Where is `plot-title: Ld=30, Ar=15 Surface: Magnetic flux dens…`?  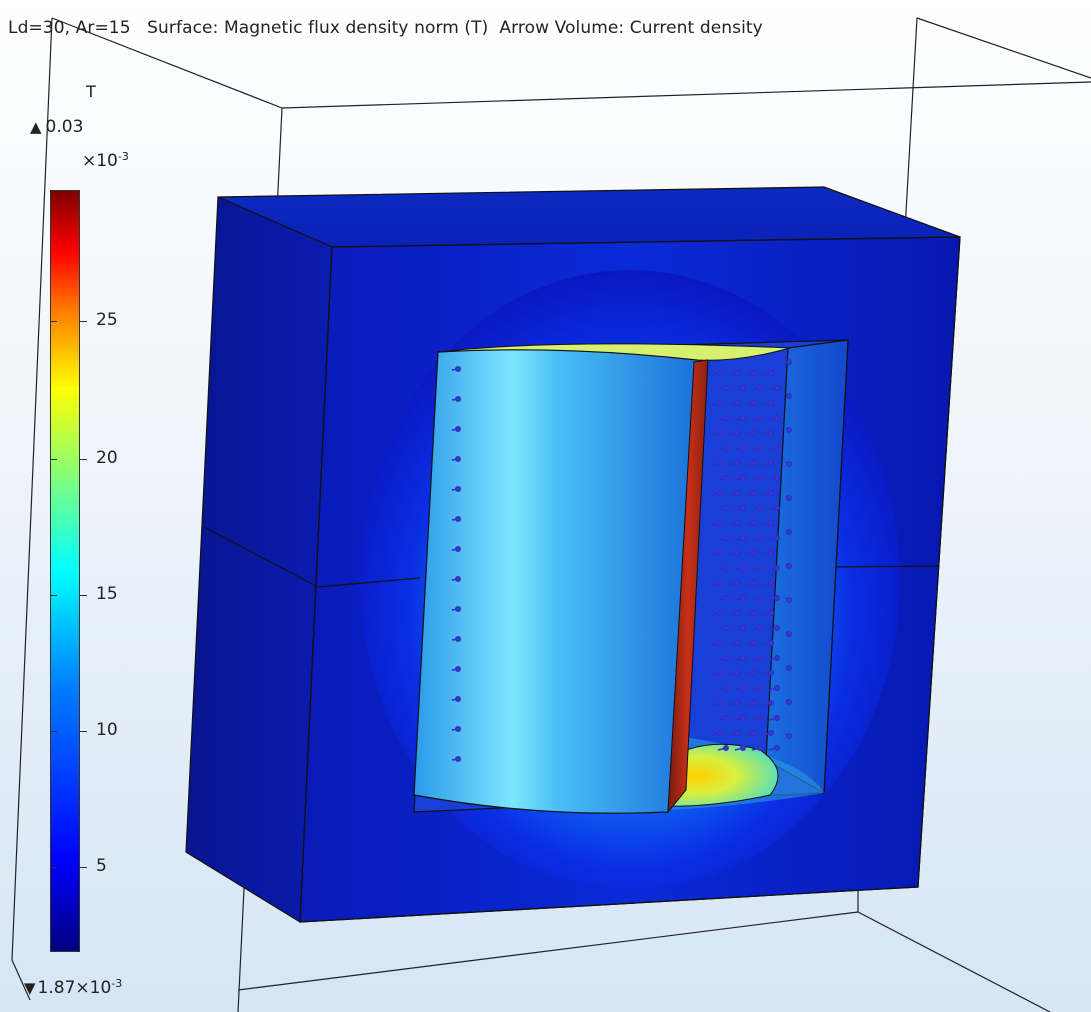 plot-title: Ld=30, Ar=15 Surface: Magnetic flux dens… is located at coordinates (385, 28).